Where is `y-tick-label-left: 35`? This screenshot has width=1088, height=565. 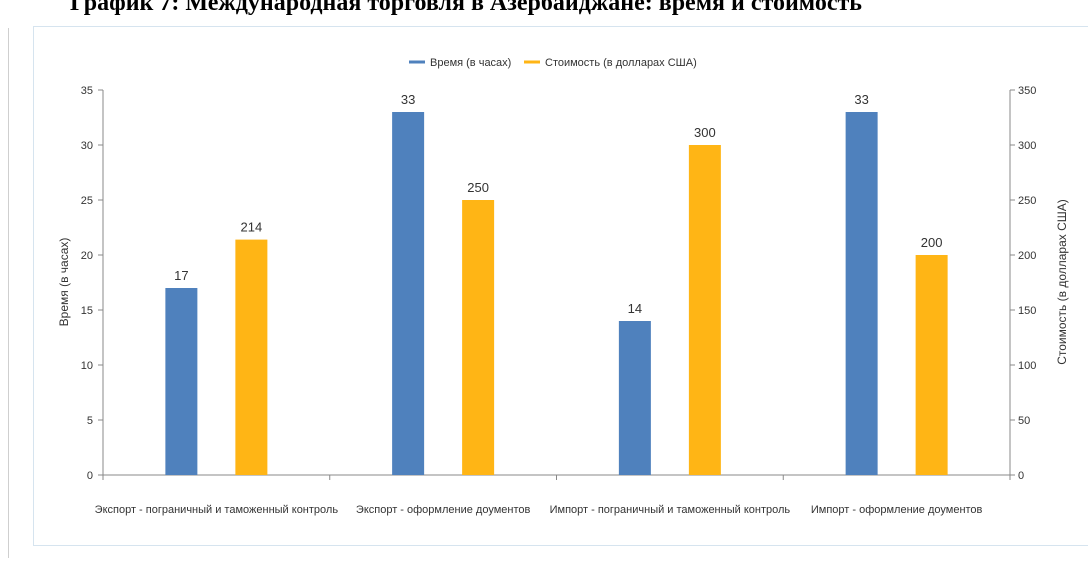
y-tick-label-left: 35 is located at coordinates (87, 91).